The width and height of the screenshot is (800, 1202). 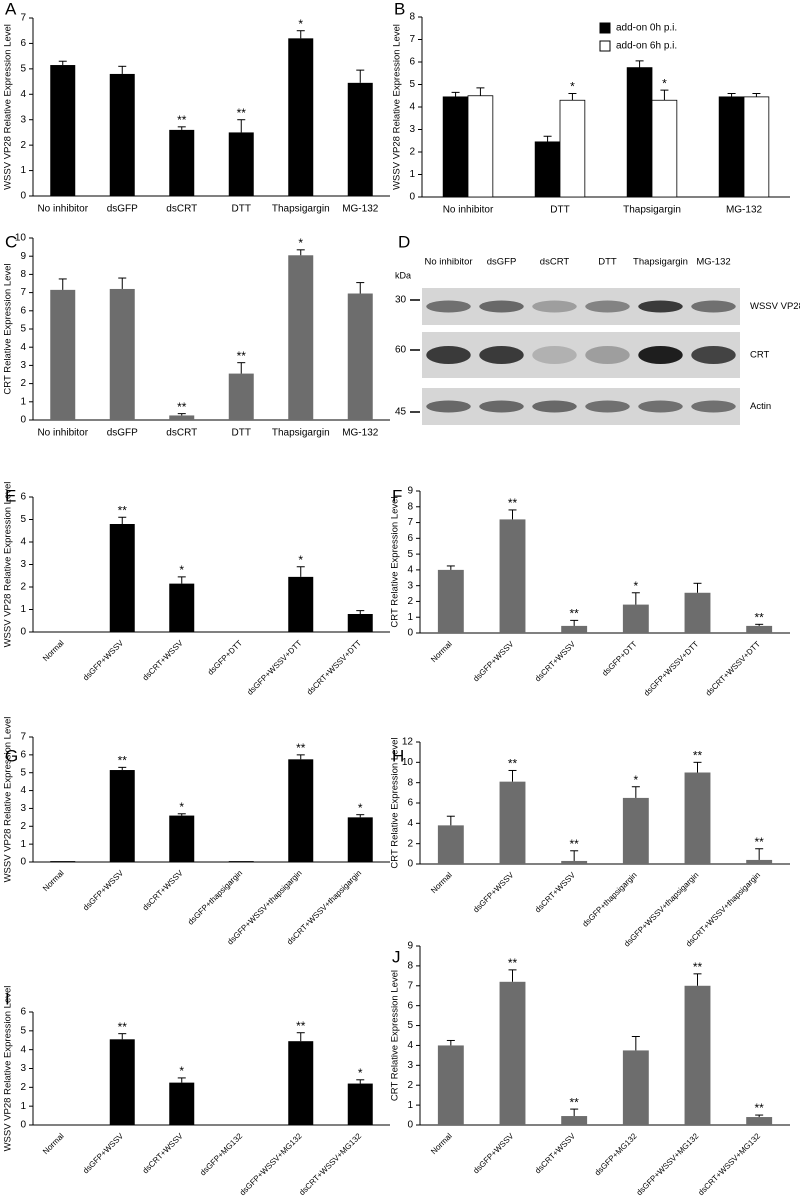 What do you see at coordinates (760, 406) in the screenshot?
I see `band-label: Actin` at bounding box center [760, 406].